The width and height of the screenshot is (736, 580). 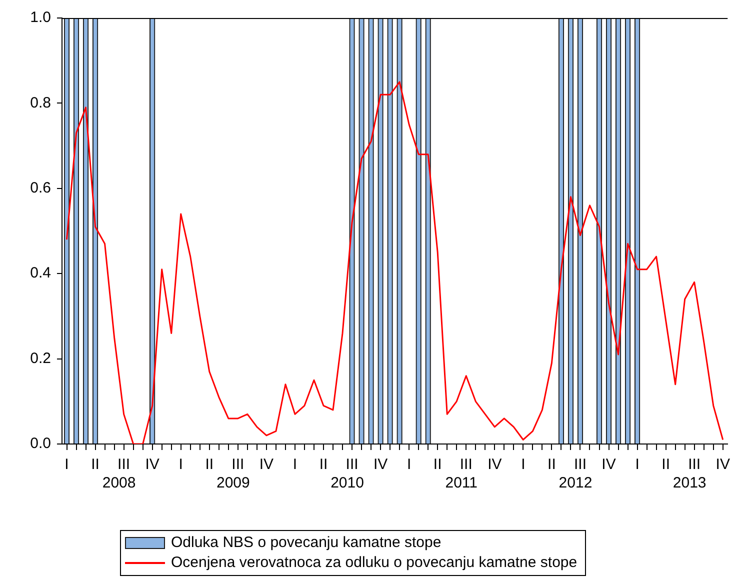 What do you see at coordinates (306, 543) in the screenshot?
I see `legend-label: Odluka NBS o povecanju kamatne stope` at bounding box center [306, 543].